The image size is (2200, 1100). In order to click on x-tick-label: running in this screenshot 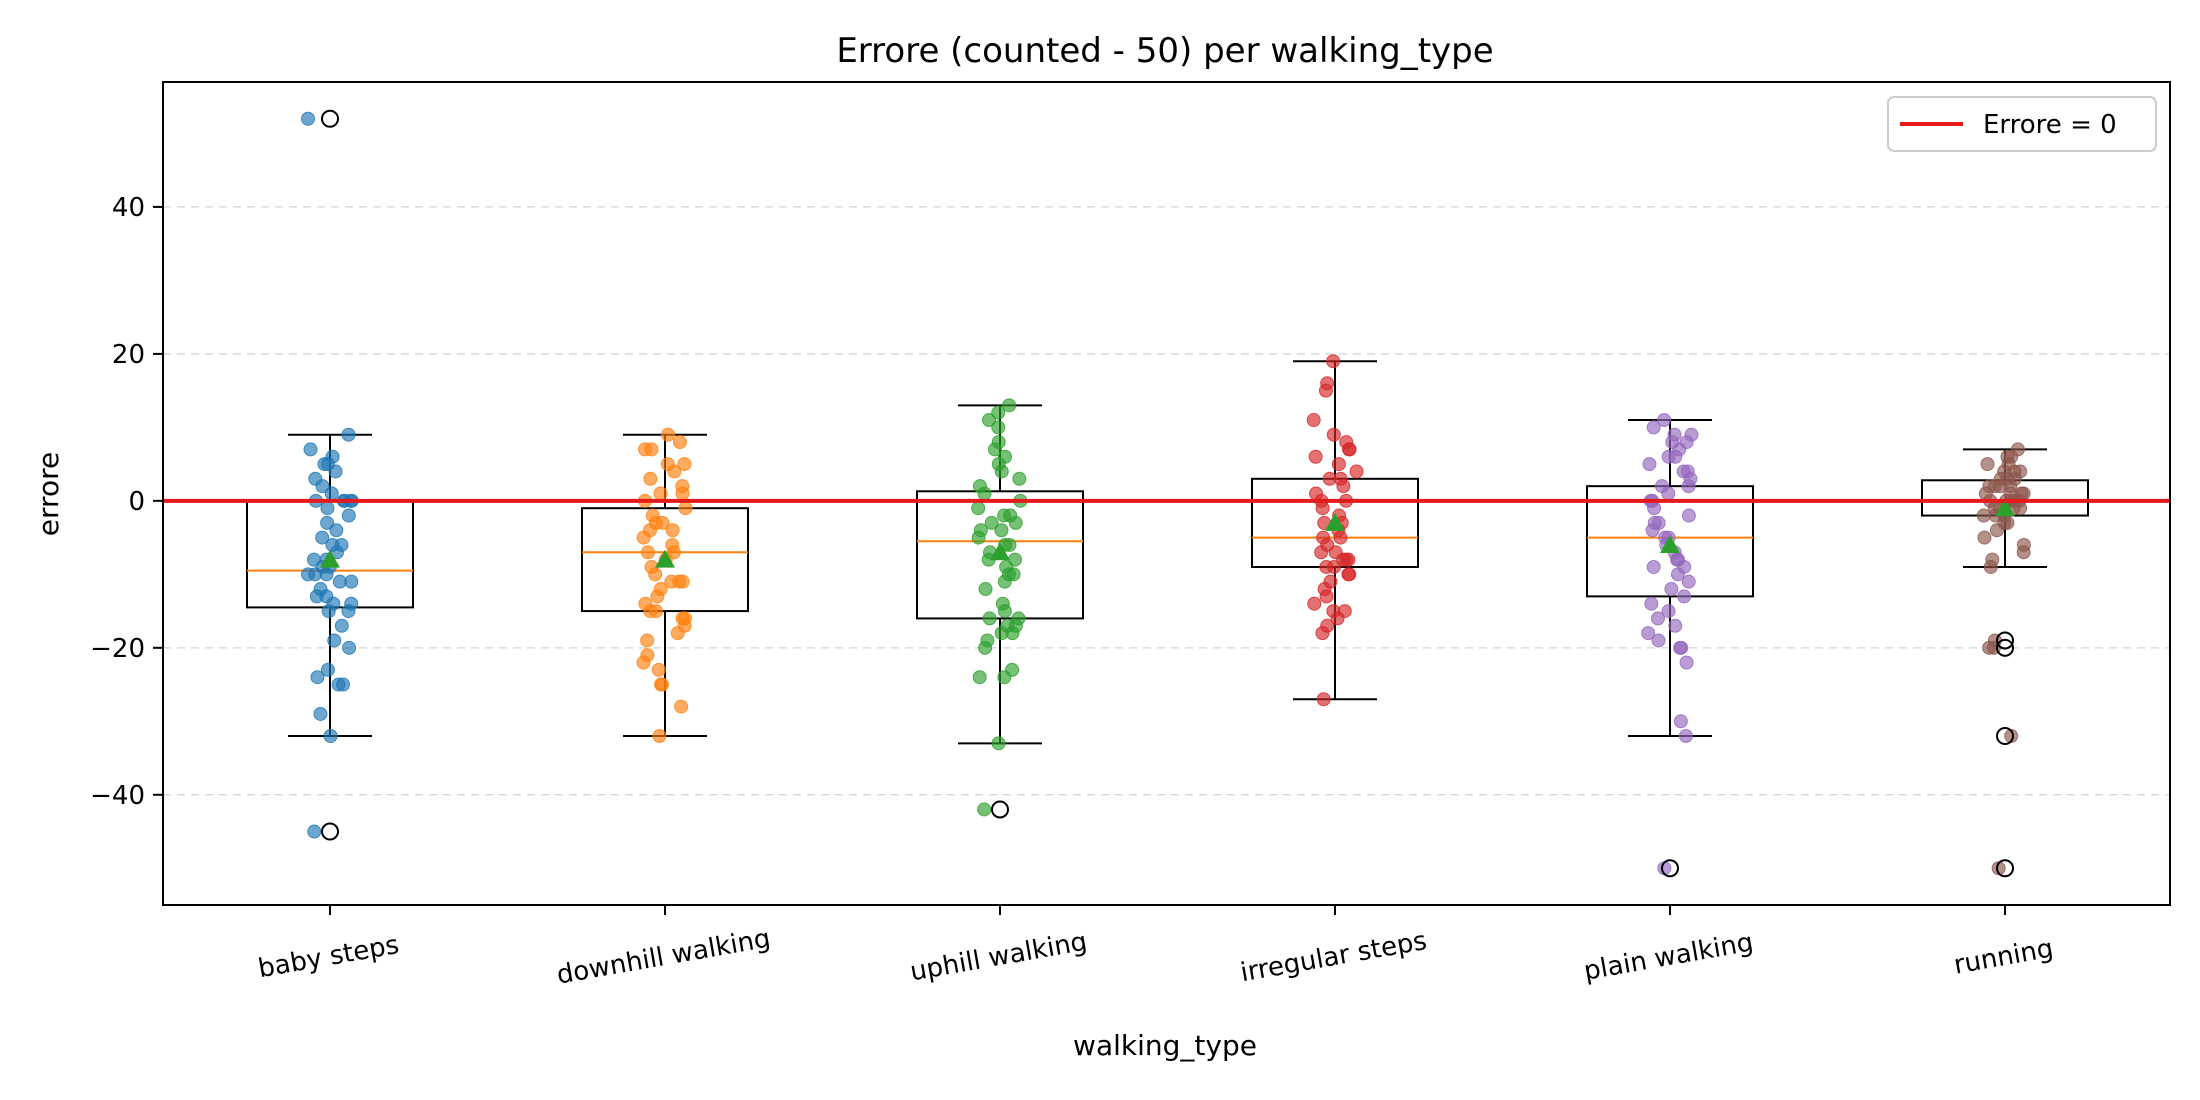, I will do `click(2004, 957)`.